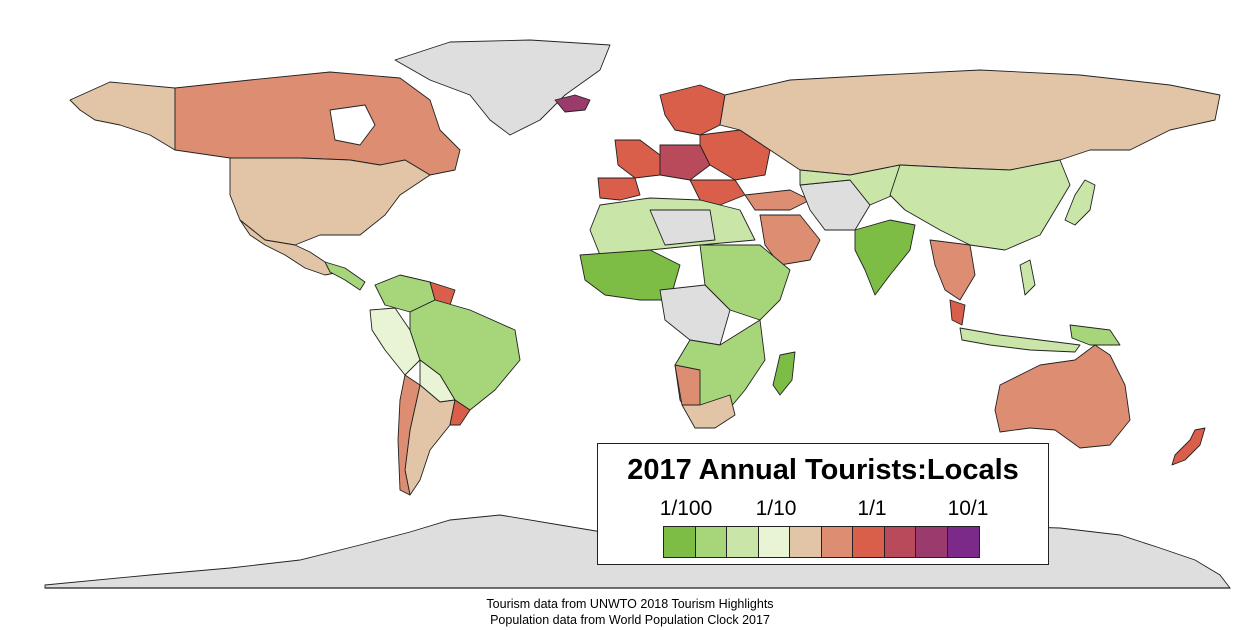 The height and width of the screenshot is (630, 1260). Describe the element at coordinates (330, 201) in the screenshot. I see `usa` at that location.